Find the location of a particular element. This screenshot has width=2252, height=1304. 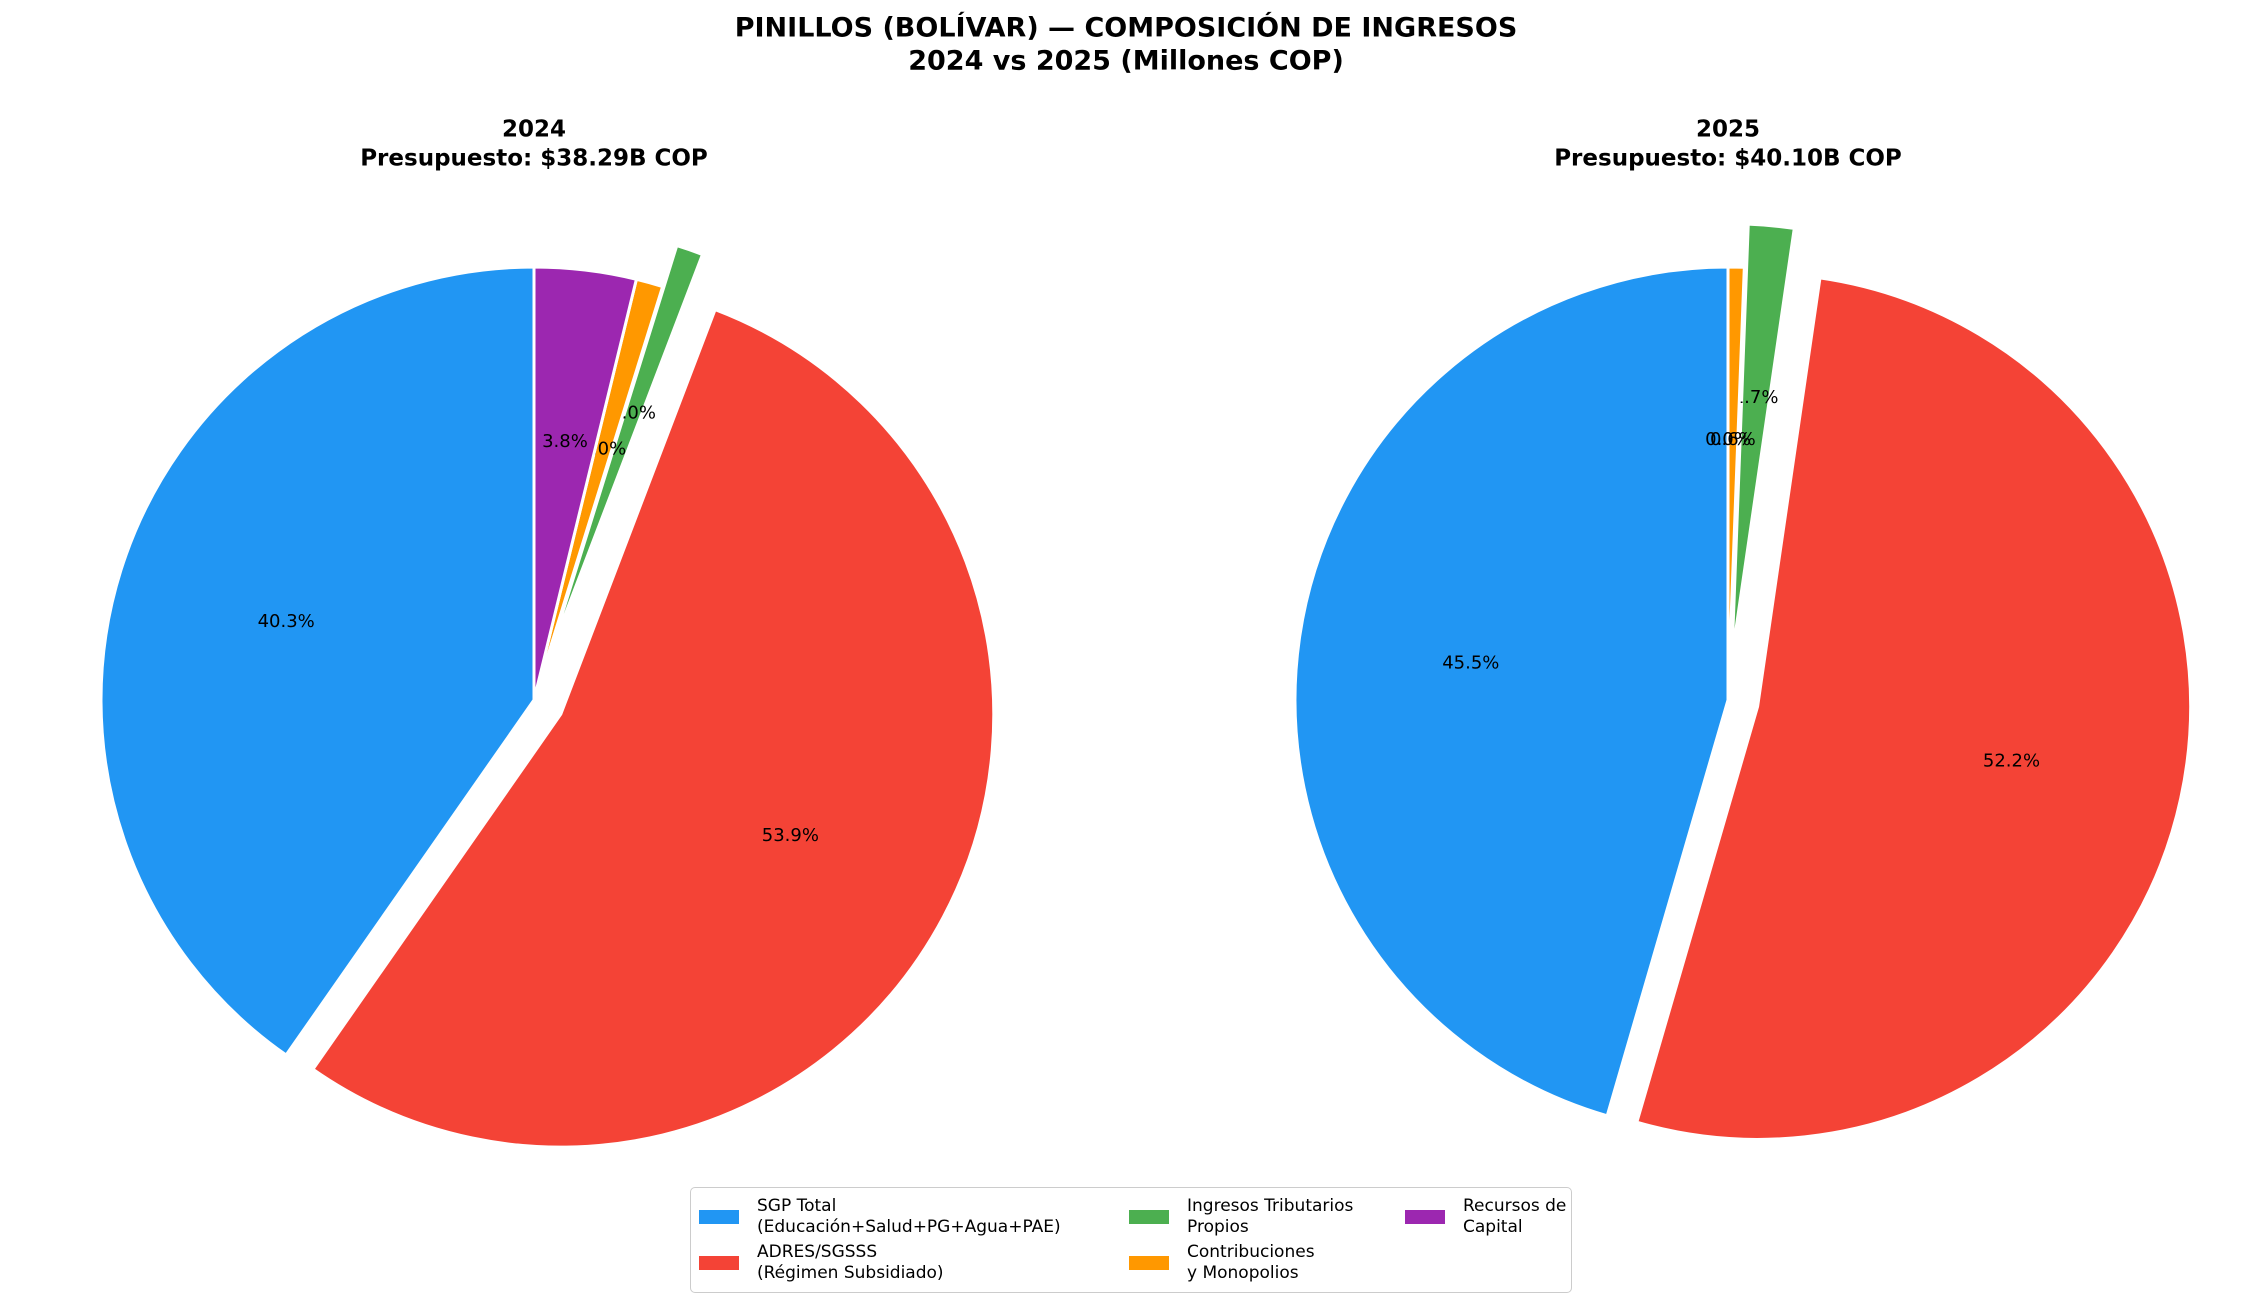

subplot-title: Presupuesto: $38.29B COP is located at coordinates (534, 159).